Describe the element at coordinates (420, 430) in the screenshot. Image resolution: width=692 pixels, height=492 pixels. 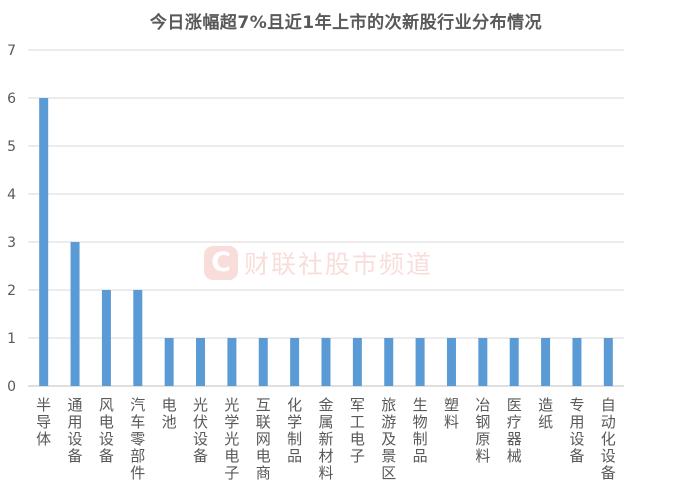
I see `x-tick-label: 生物制品` at that location.